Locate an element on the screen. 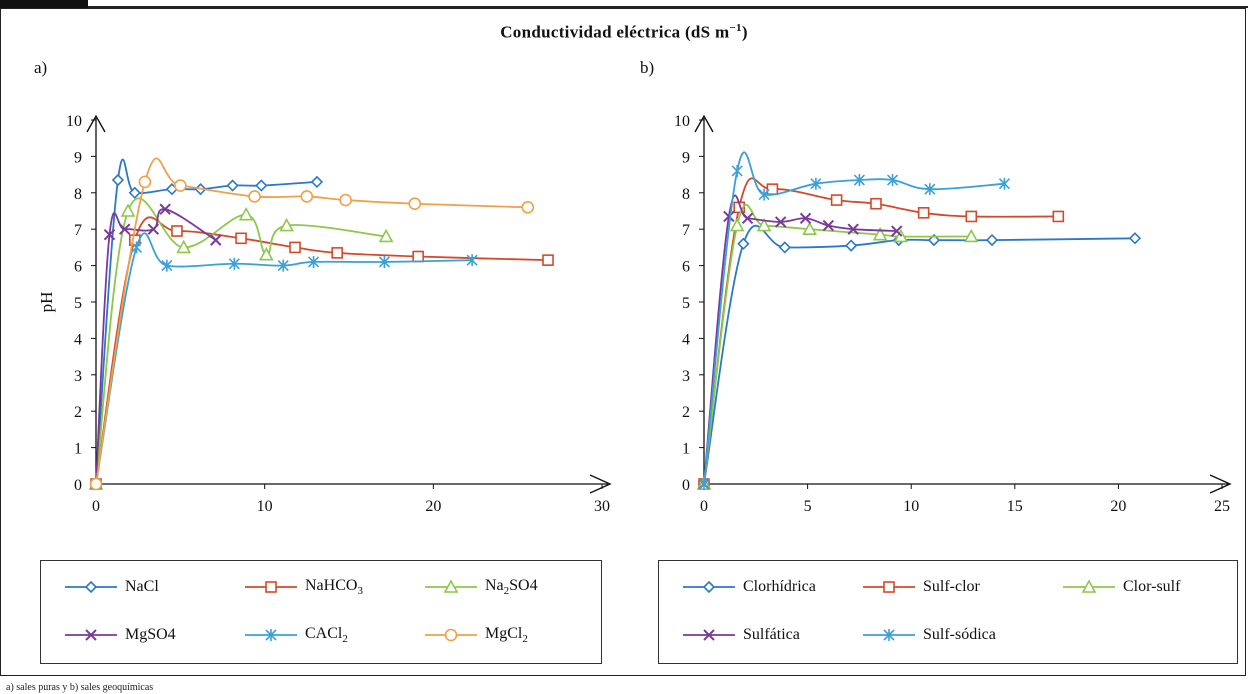 The image size is (1248, 694). legend-item-b-0: Clorhídrica is located at coordinates (748, 587).